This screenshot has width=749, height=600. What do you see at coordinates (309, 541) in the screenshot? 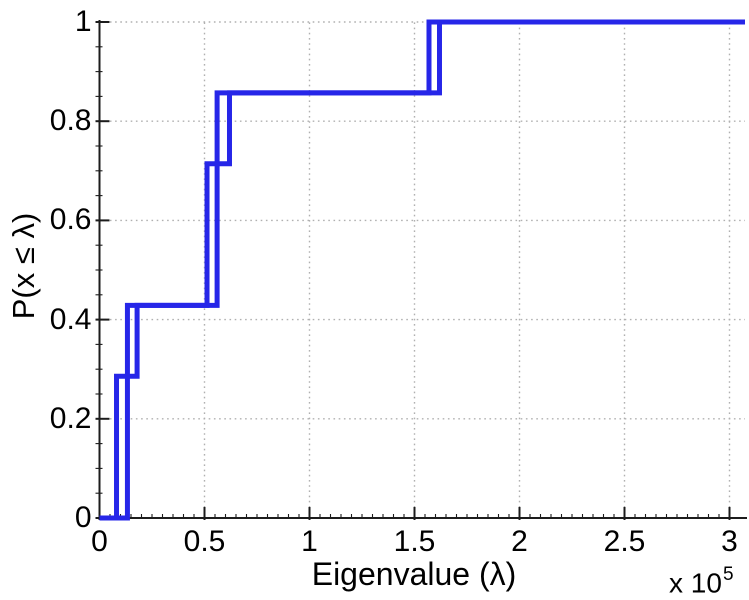
I see `x-tick-label-1: 1` at bounding box center [309, 541].